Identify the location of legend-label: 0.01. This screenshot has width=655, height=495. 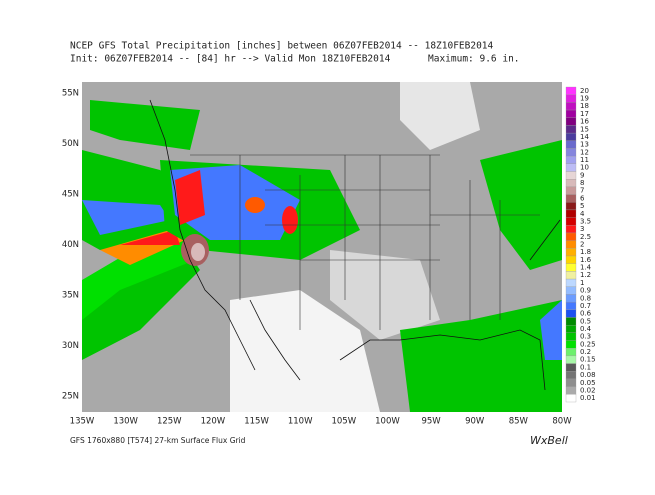
(588, 398).